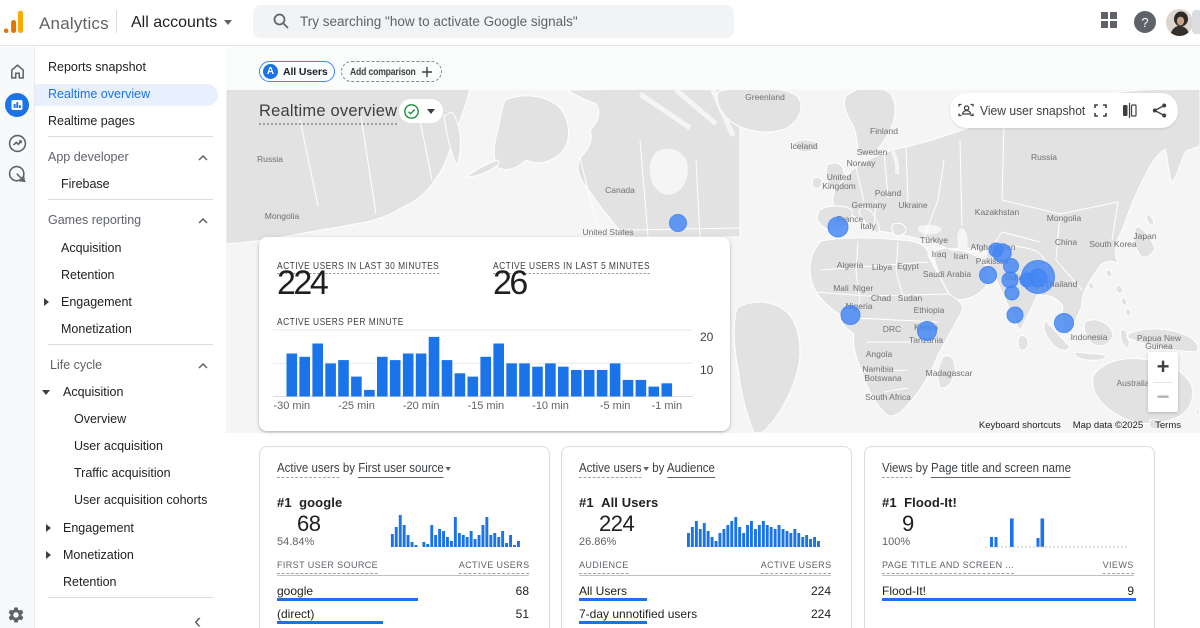 The width and height of the screenshot is (1200, 628). I want to click on svg-text: Indonesia, so click(1089, 337).